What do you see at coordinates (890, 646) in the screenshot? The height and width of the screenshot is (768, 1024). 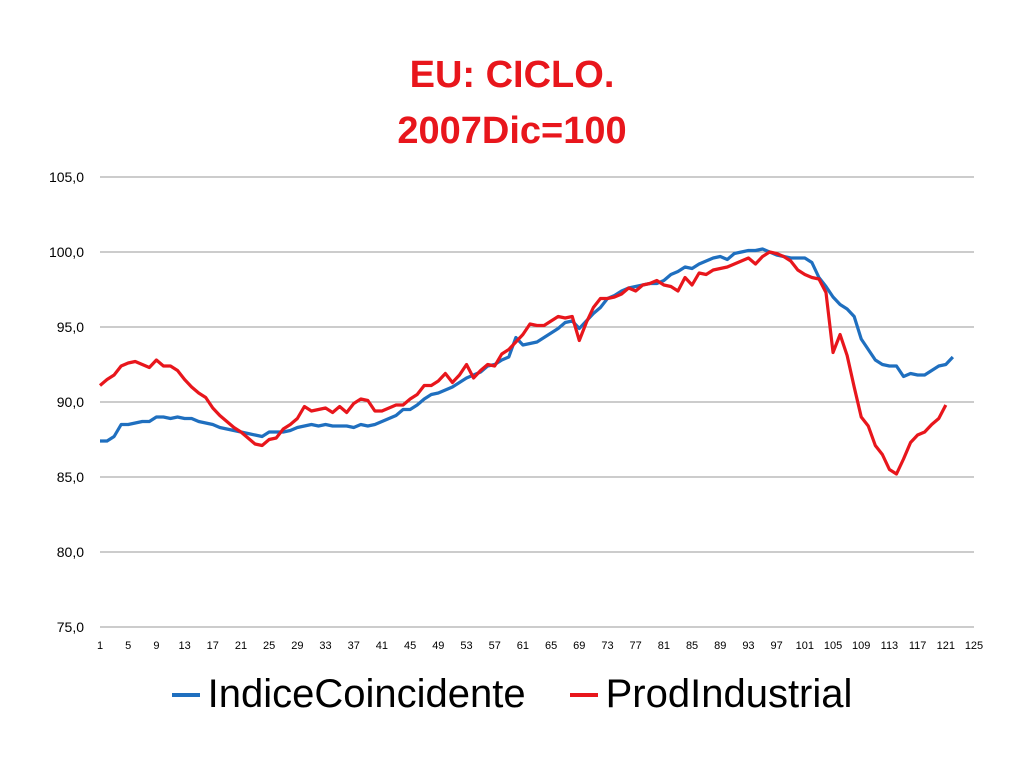 I see `x-tick-label: 113` at bounding box center [890, 646].